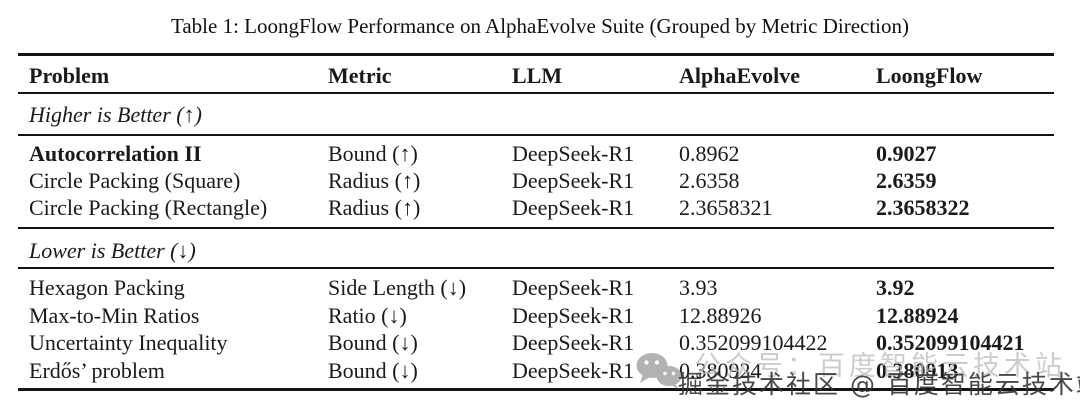 The width and height of the screenshot is (1080, 414). I want to click on cell-alphaevolve: 2.3658321, so click(726, 207).